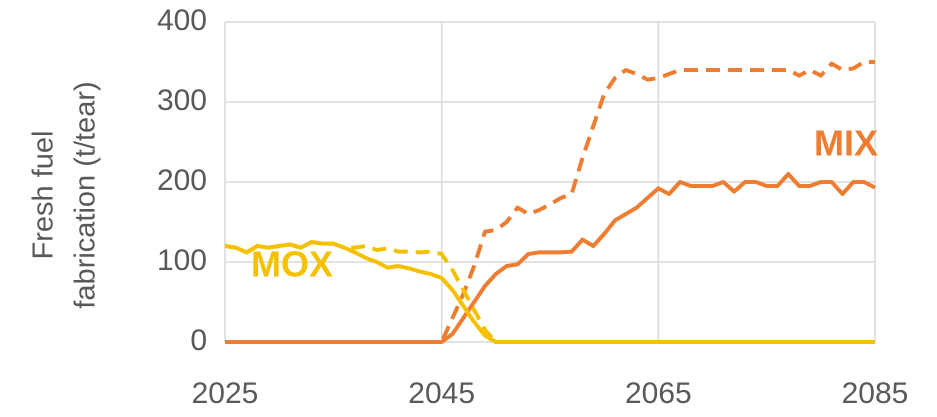 Image resolution: width=937 pixels, height=417 pixels. What do you see at coordinates (182, 20) in the screenshot?
I see `y-tick-label: 400` at bounding box center [182, 20].